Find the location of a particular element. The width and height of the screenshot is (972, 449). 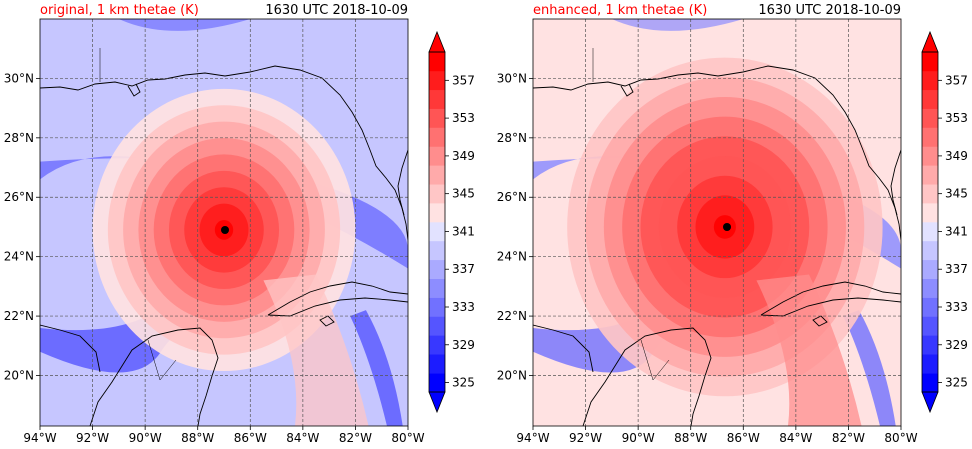

right-x-tick-label: 92°W is located at coordinates (585, 438).